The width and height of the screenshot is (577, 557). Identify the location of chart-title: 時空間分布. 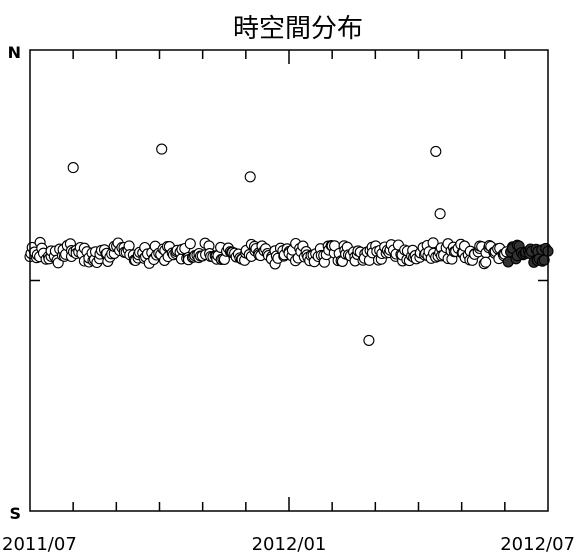
(298, 29).